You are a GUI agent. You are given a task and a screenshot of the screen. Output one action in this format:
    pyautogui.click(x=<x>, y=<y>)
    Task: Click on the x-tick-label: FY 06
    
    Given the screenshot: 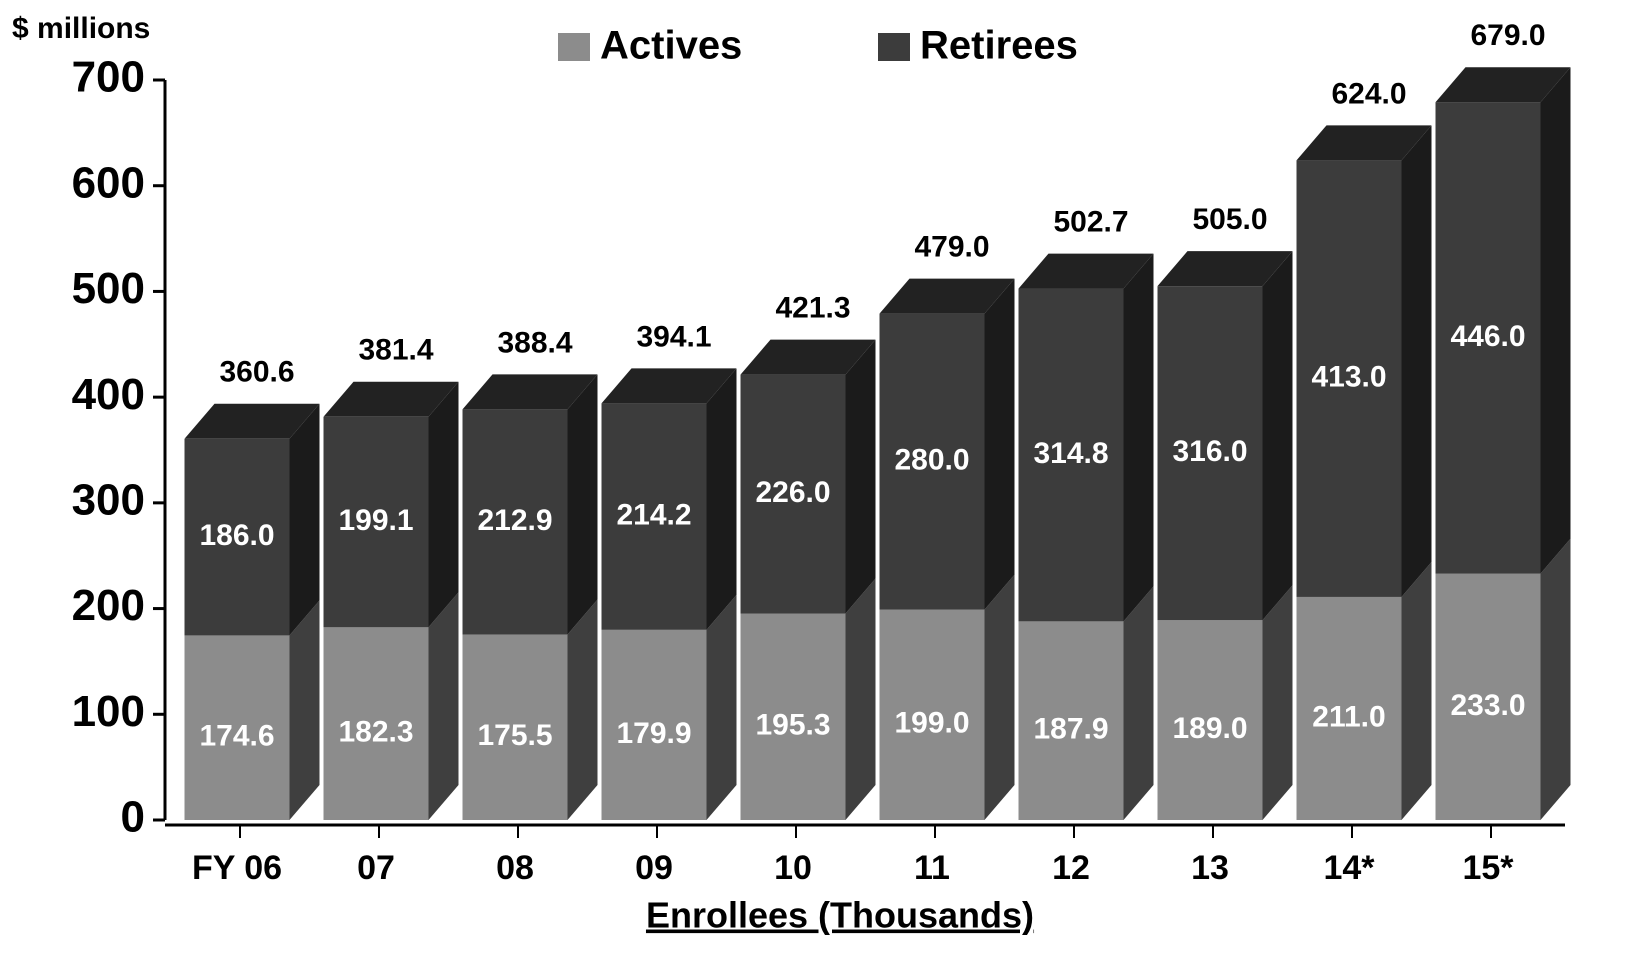 What is the action you would take?
    pyautogui.click(x=237, y=868)
    